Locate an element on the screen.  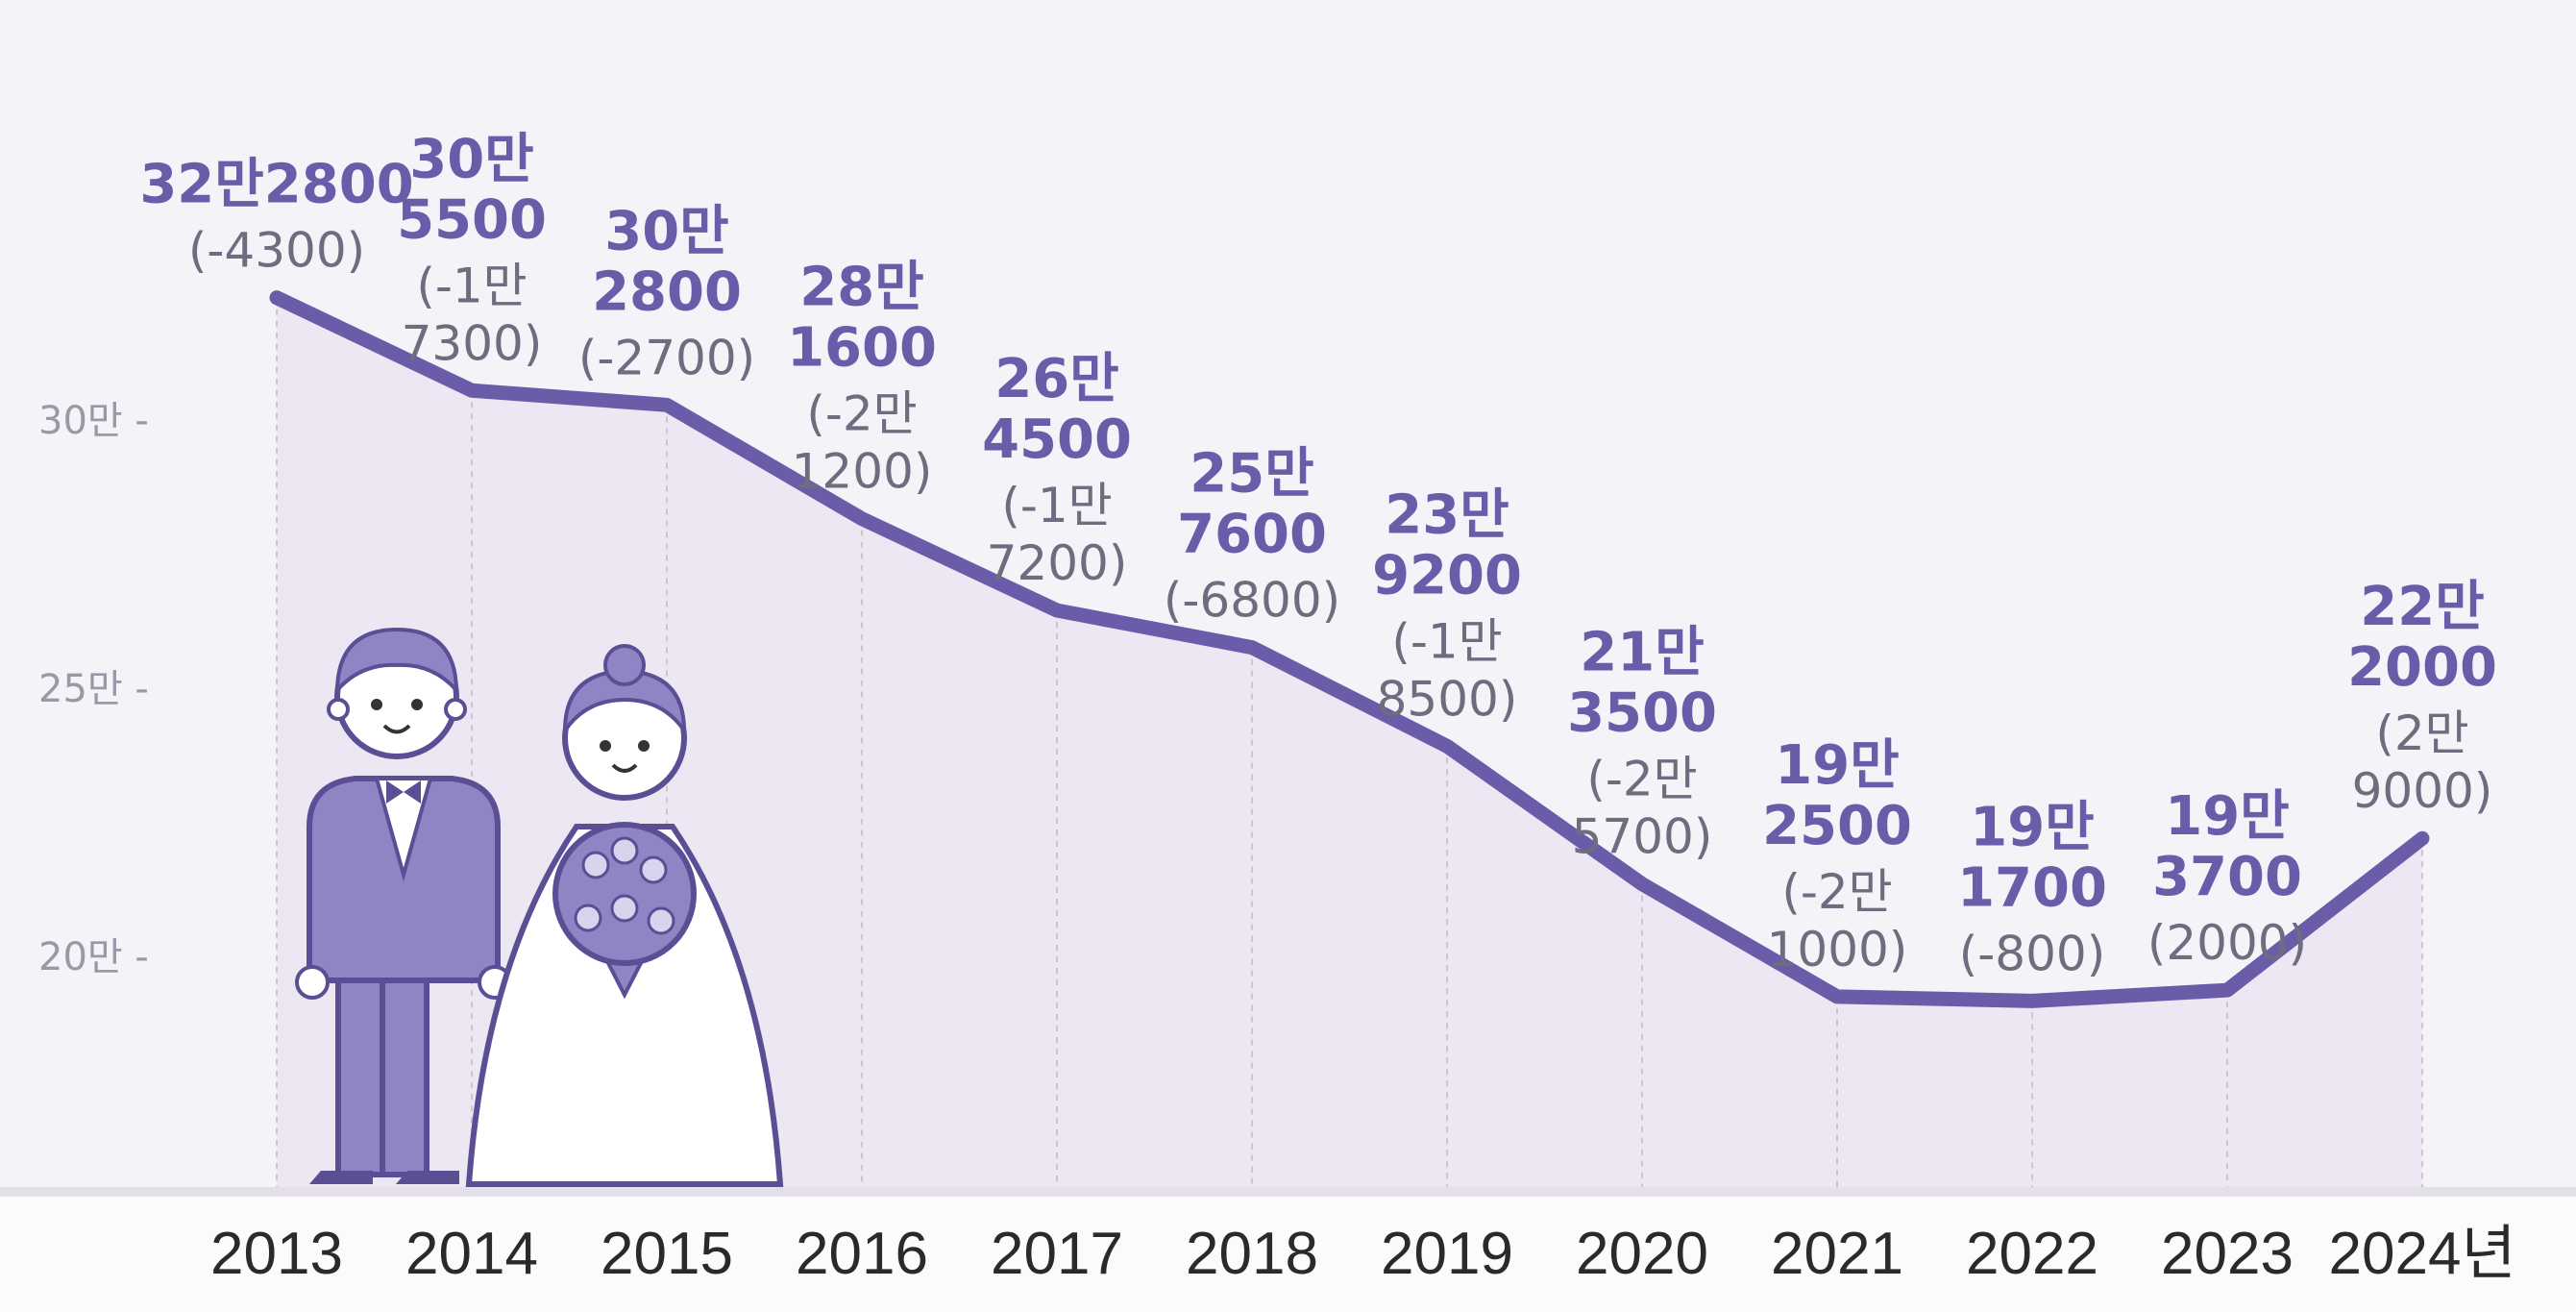
y-tick-label: 20만 - is located at coordinates (93, 957).